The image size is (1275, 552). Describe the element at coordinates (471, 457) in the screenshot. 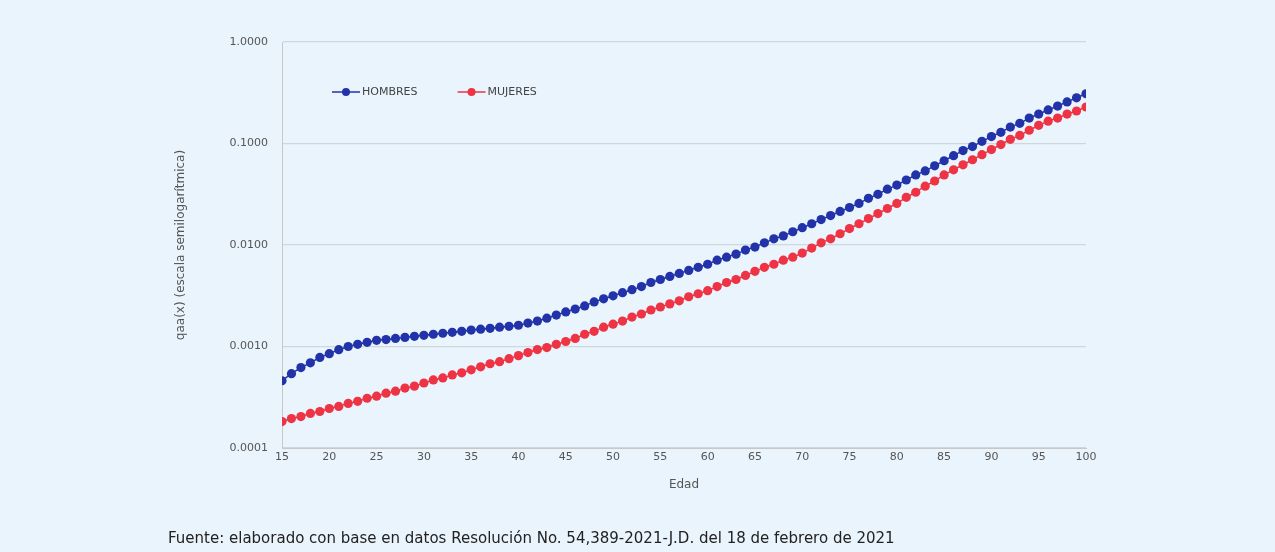

I see `x-tick-label: 35` at that location.